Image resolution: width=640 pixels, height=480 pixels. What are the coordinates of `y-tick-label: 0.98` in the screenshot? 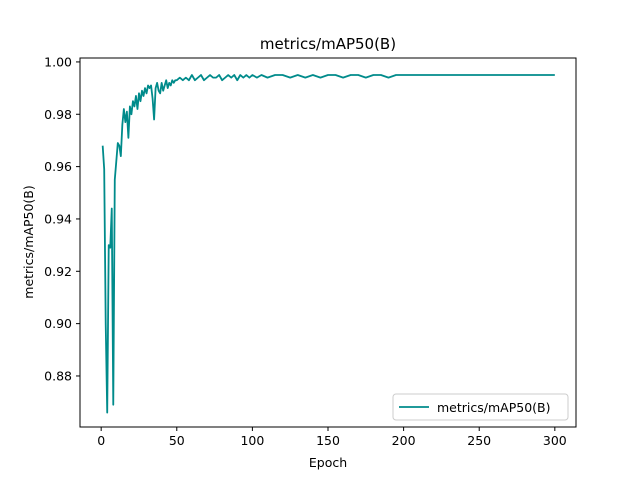 It's located at (58, 114).